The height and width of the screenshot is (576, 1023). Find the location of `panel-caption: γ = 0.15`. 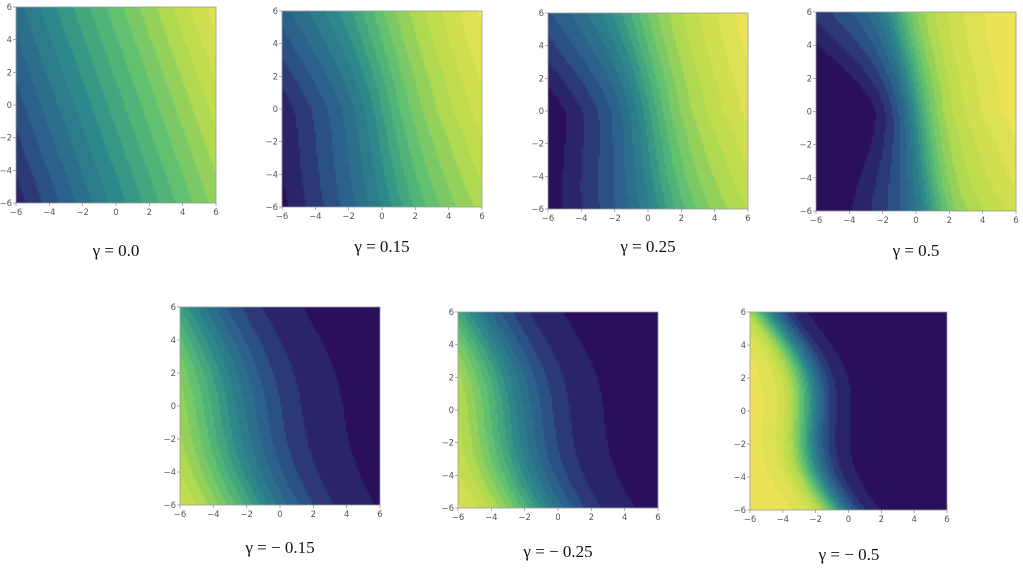

panel-caption: γ = 0.15 is located at coordinates (381, 246).